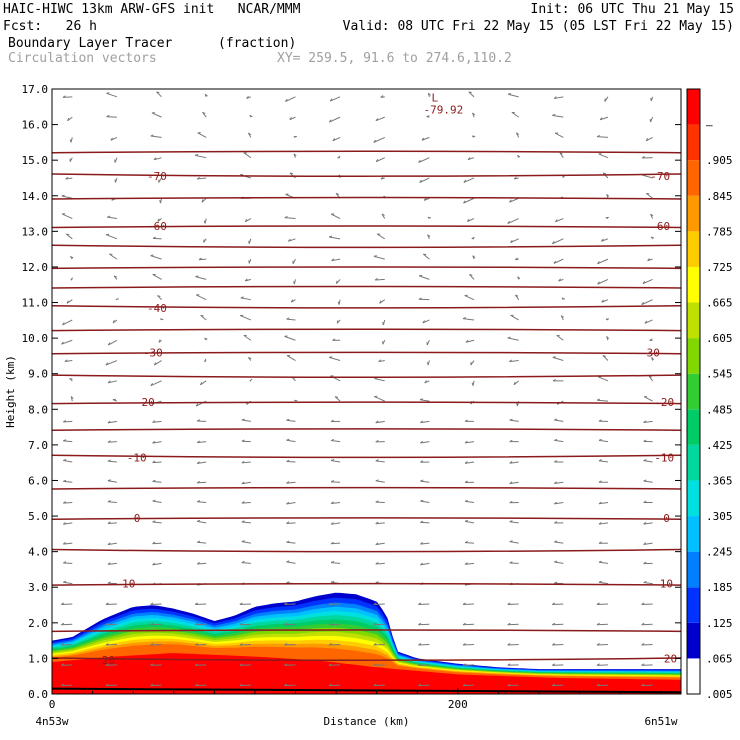 The width and height of the screenshot is (740, 740). Describe the element at coordinates (38, 658) in the screenshot. I see `y-tick-label: 1.0` at that location.